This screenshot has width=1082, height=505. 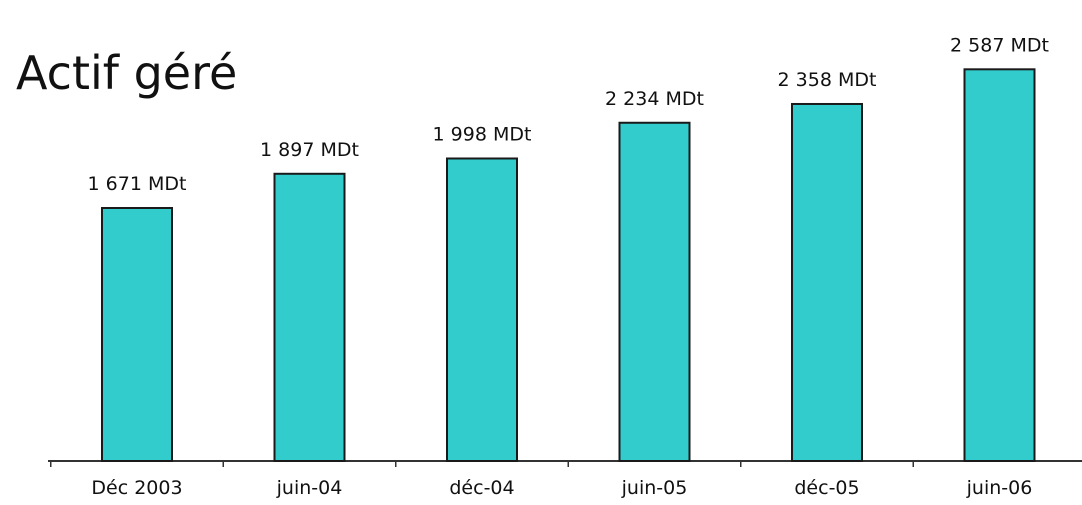 I want to click on x-axis-ticks, so click(x=482, y=464).